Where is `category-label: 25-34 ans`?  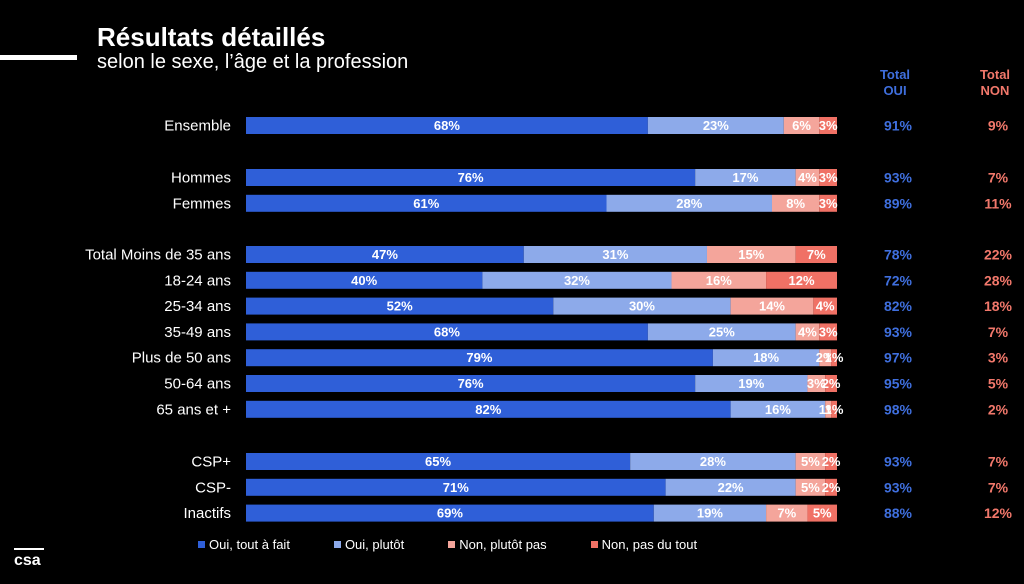 category-label: 25-34 ans is located at coordinates (197, 306).